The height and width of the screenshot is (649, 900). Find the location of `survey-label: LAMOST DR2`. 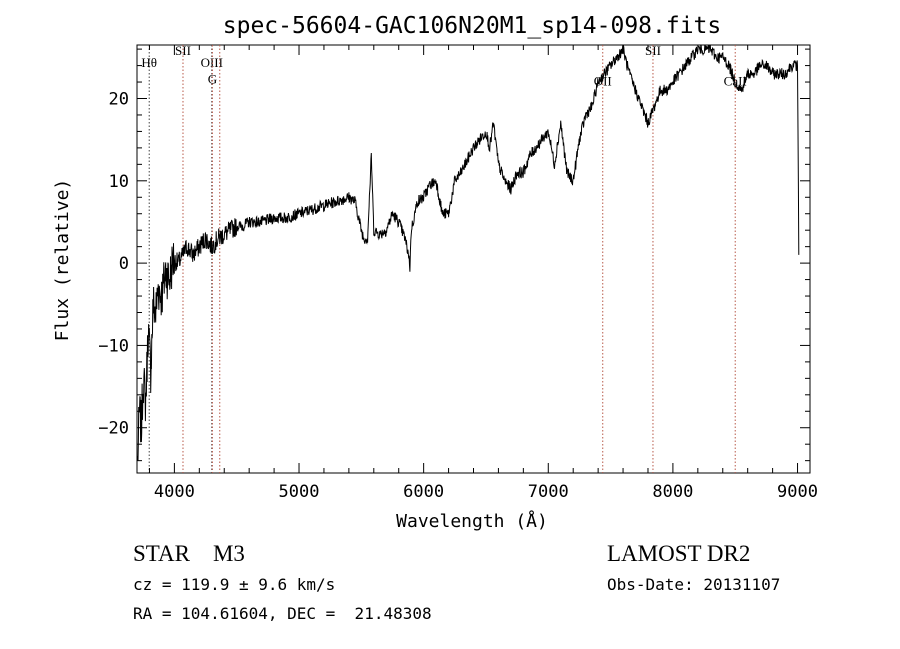

survey-label: LAMOST DR2 is located at coordinates (679, 553).